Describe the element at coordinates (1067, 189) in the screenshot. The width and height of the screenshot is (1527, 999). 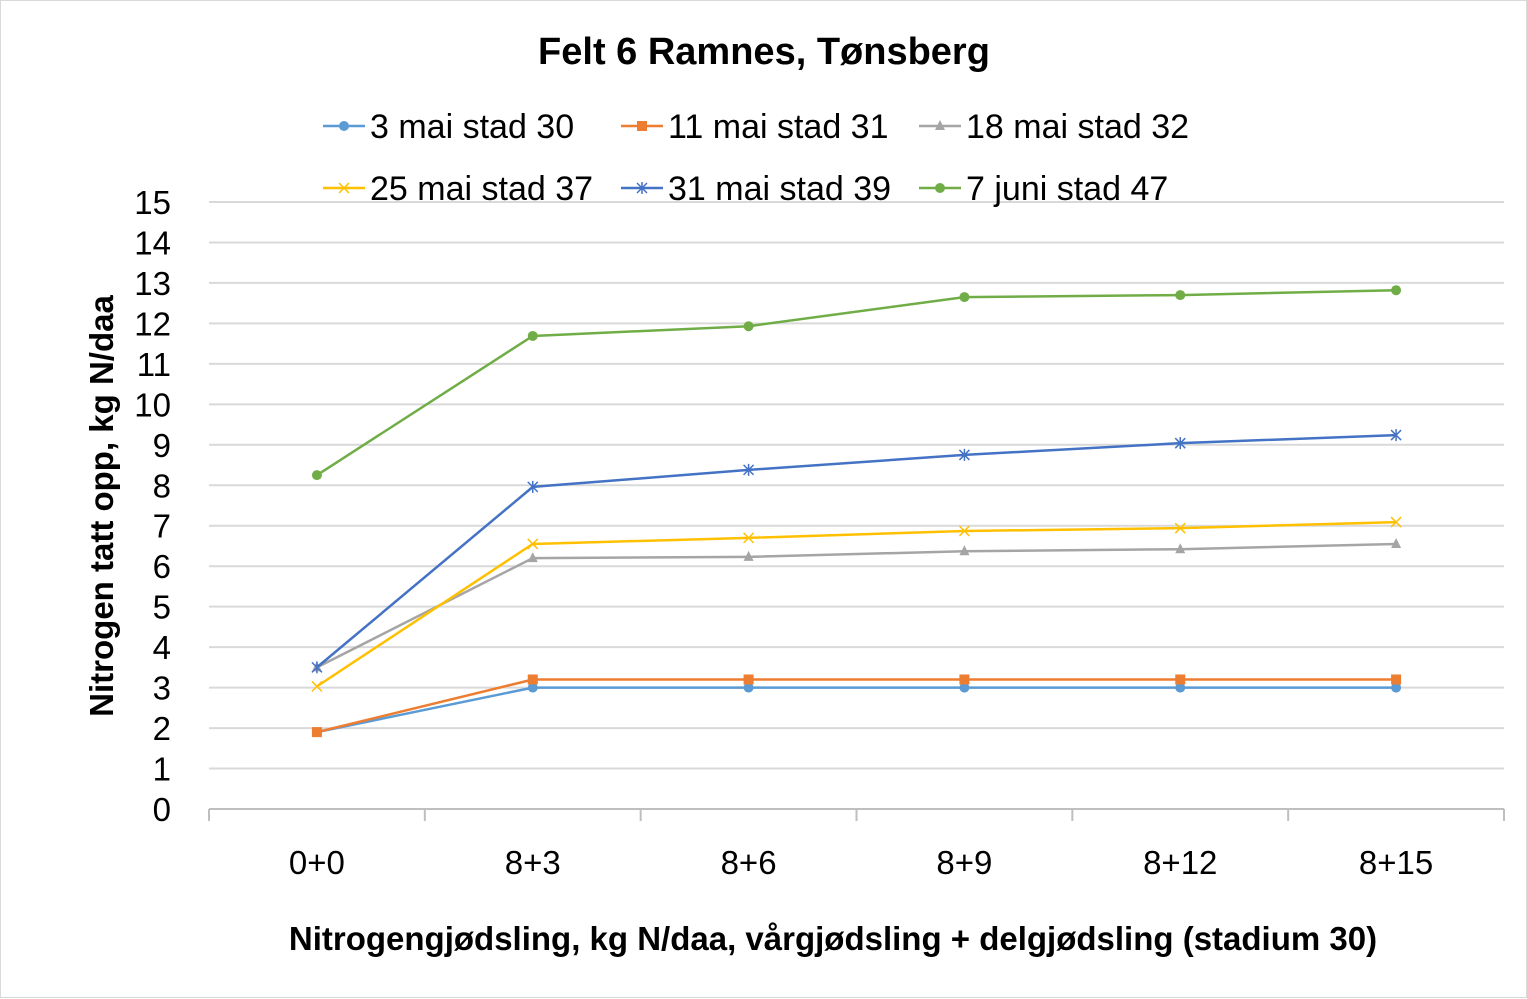
I see `legend-label: 7 juni stad 47` at that location.